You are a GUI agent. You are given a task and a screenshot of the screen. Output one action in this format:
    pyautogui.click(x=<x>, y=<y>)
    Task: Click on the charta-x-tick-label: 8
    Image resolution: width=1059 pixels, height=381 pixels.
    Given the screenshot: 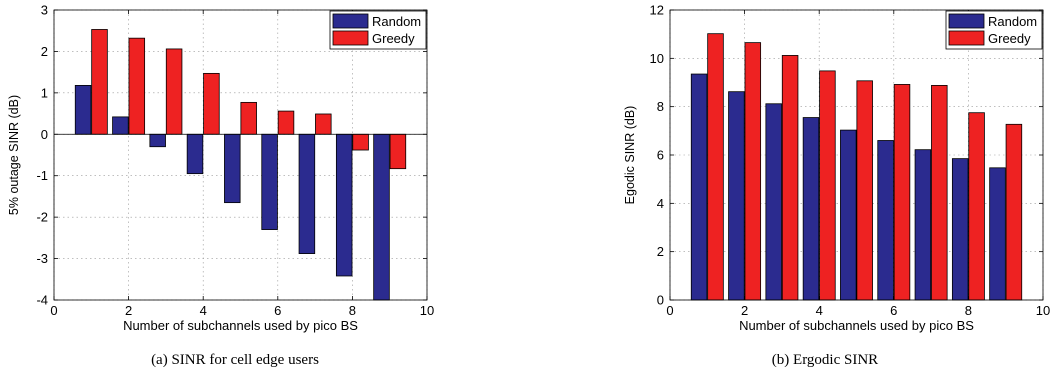 What is the action you would take?
    pyautogui.click(x=352, y=310)
    